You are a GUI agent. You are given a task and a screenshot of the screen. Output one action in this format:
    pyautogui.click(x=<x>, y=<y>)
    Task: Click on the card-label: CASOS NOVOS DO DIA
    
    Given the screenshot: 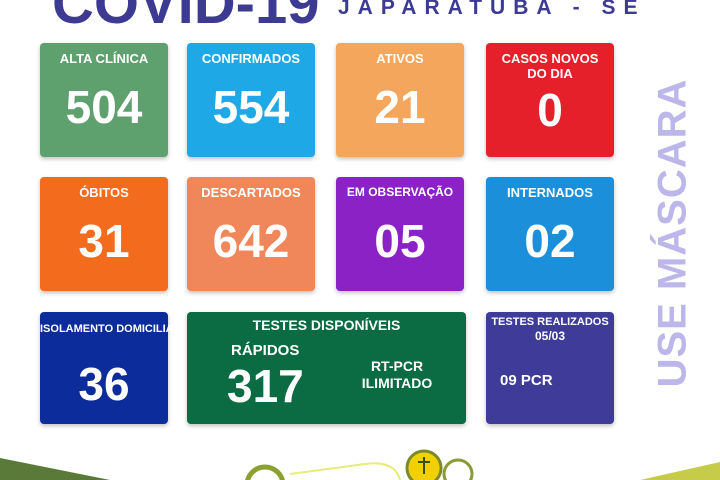 What is the action you would take?
    pyautogui.click(x=550, y=66)
    